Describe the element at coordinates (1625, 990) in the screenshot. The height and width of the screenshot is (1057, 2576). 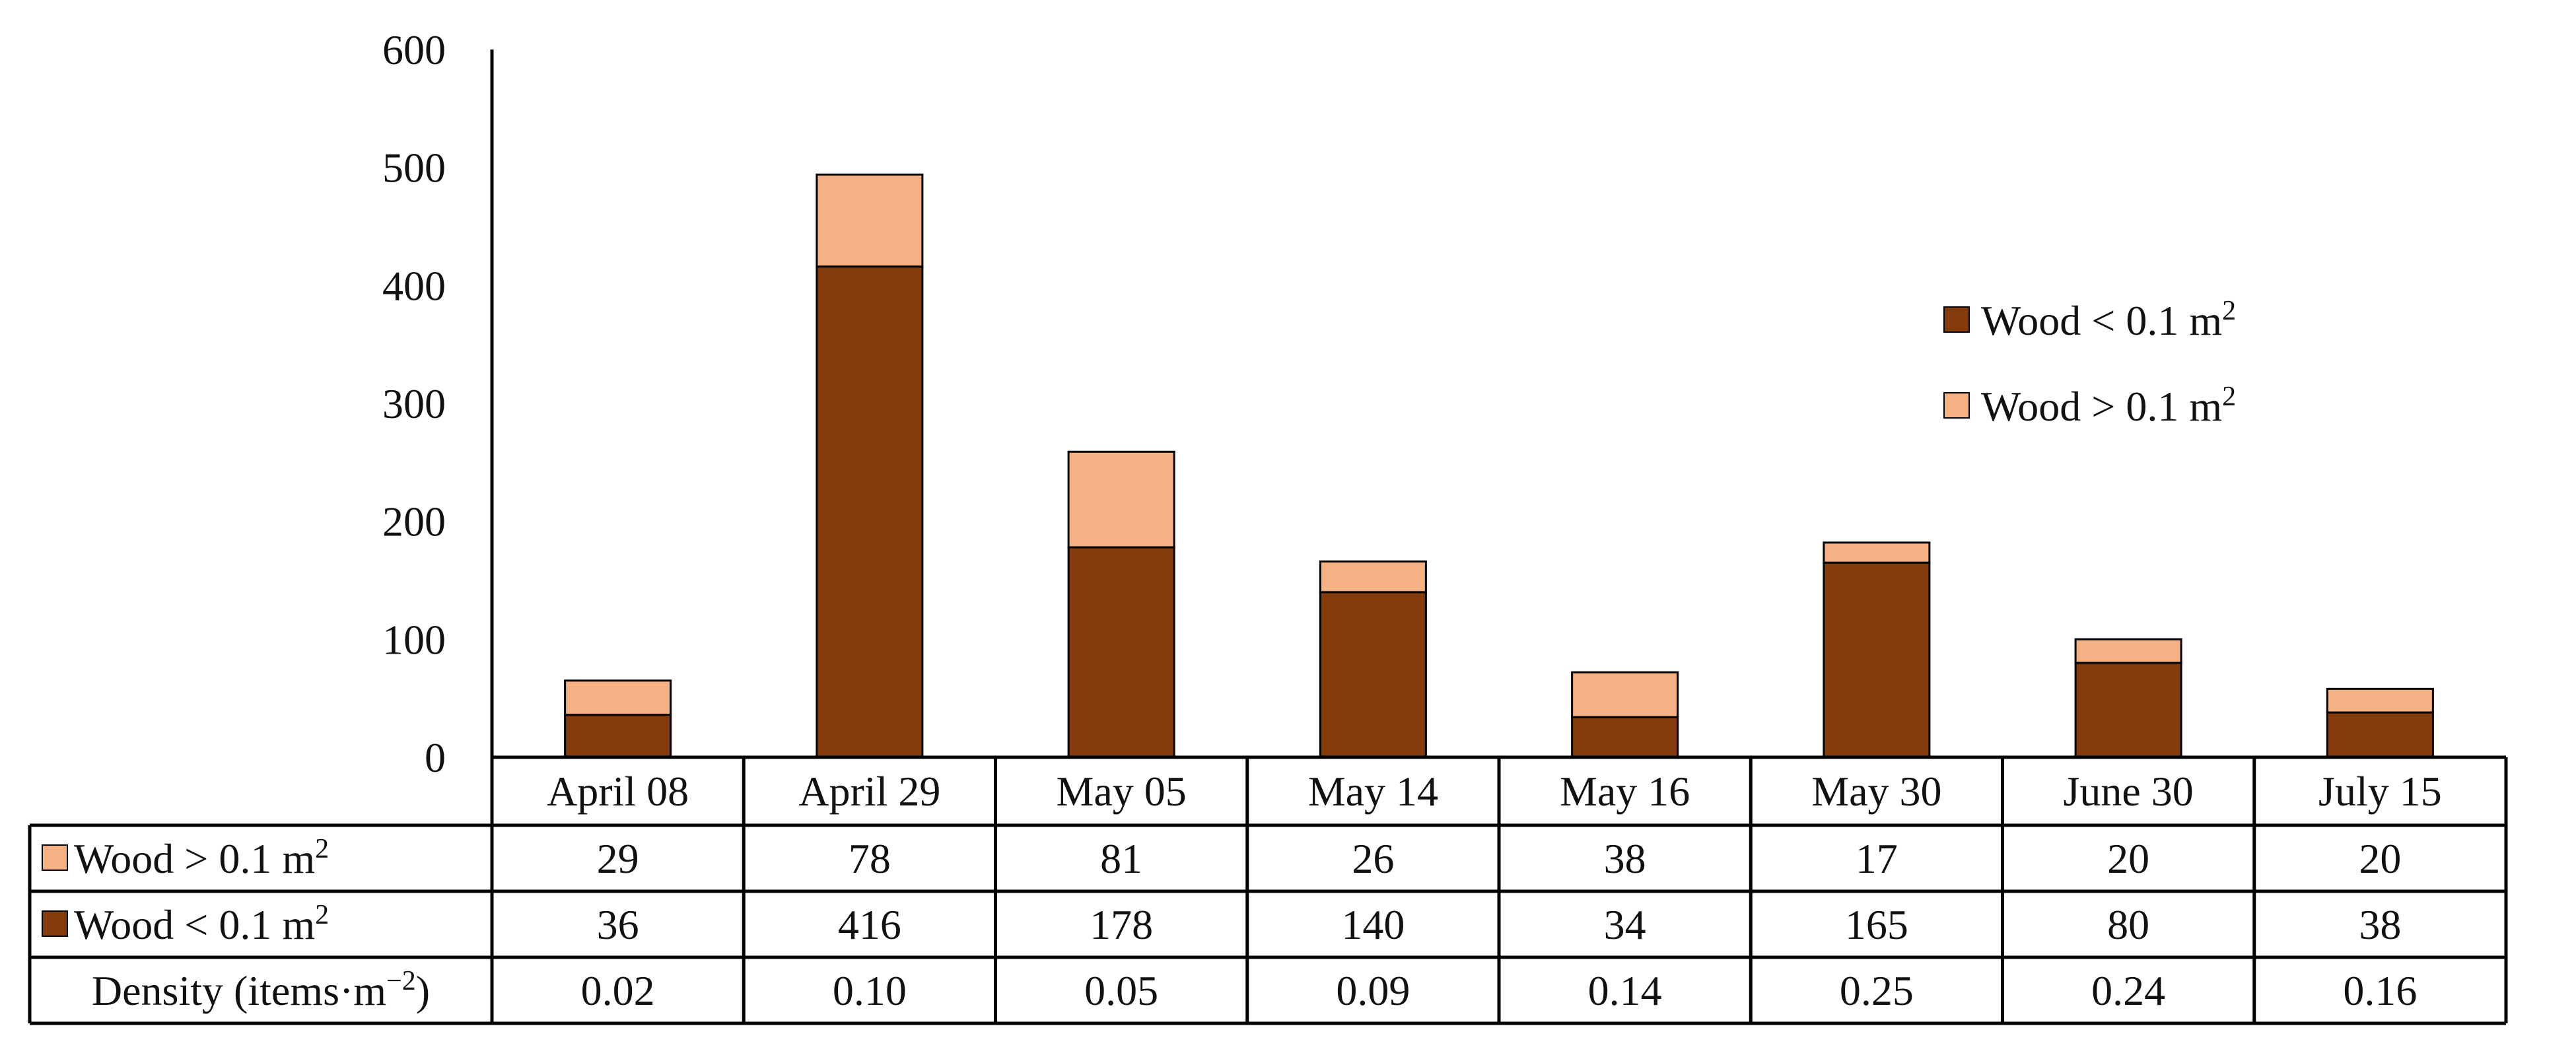
I see `table-cell: 0.14` at that location.